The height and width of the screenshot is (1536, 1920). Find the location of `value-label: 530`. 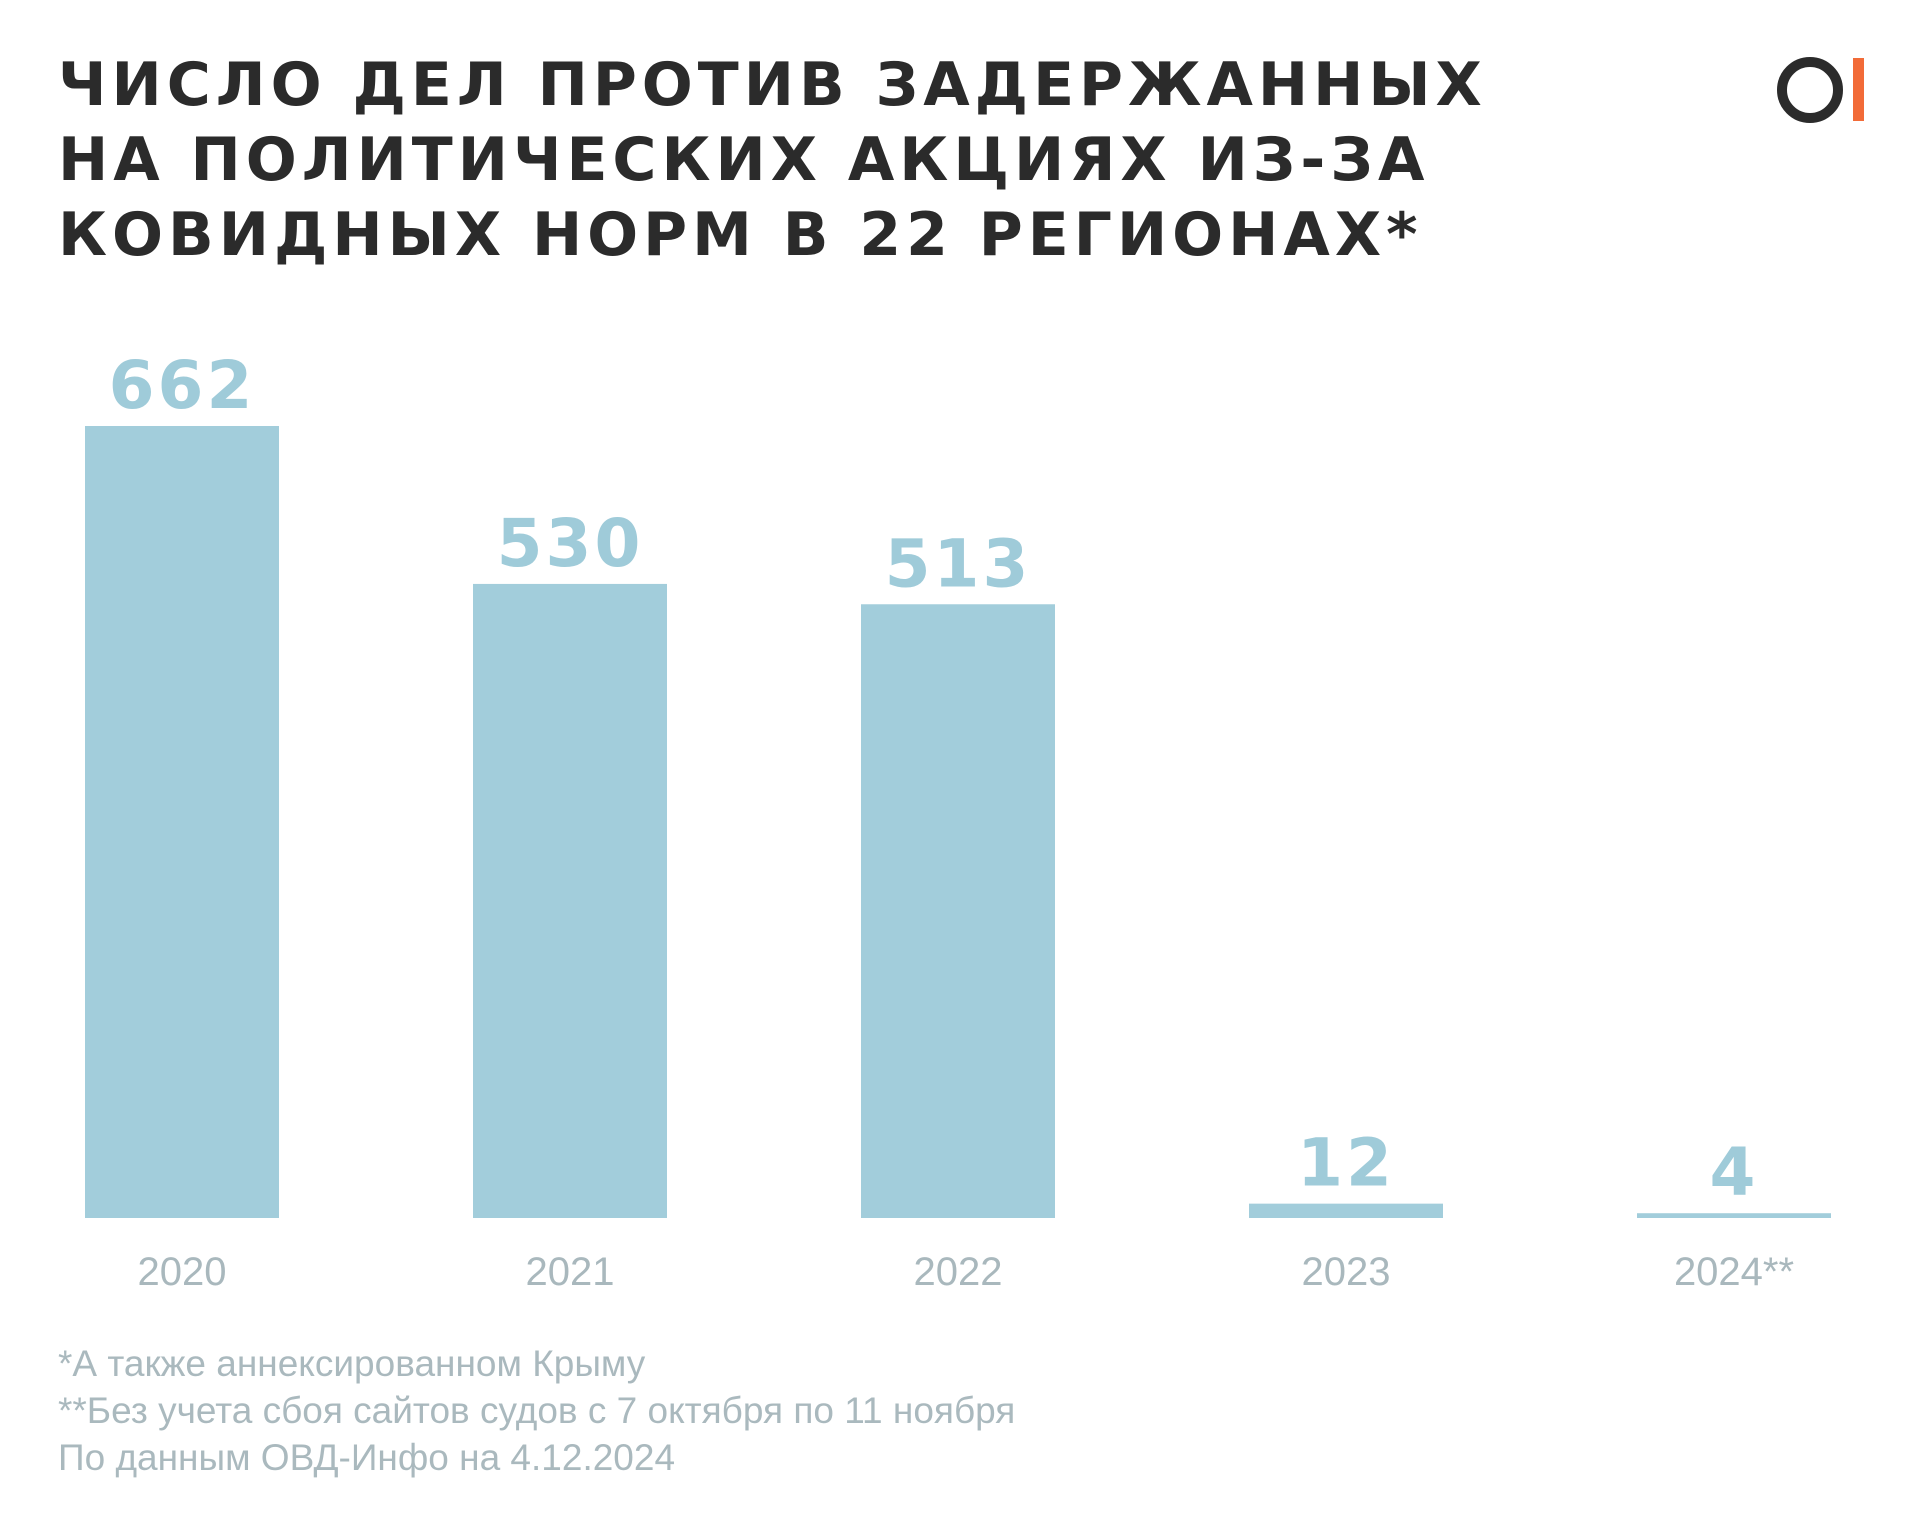

value-label: 530 is located at coordinates (570, 543).